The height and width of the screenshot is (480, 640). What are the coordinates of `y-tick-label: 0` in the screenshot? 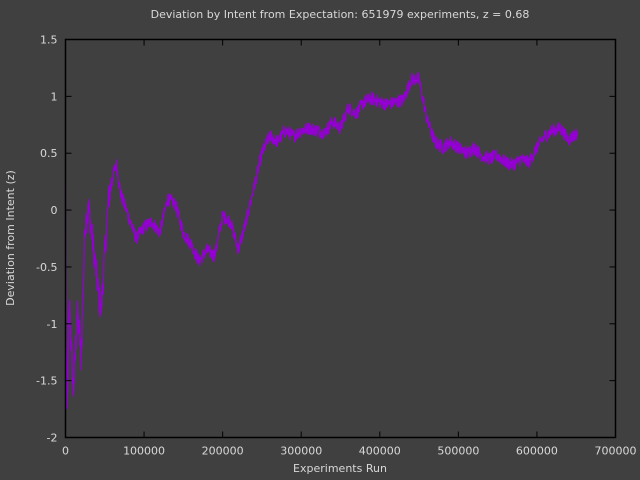 It's located at (54, 210).